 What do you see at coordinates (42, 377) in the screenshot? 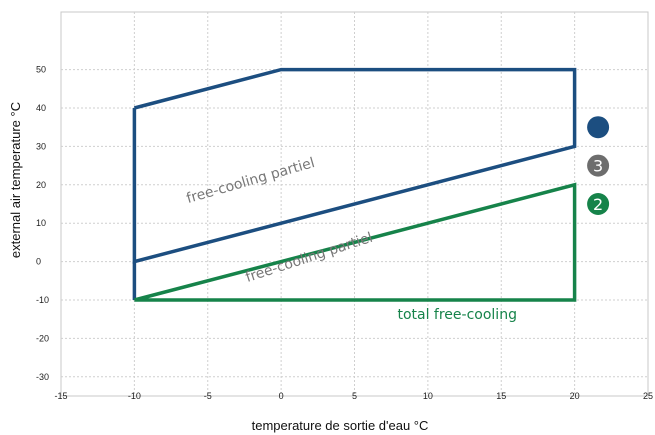
I see `y-tick-label: -30` at bounding box center [42, 377].